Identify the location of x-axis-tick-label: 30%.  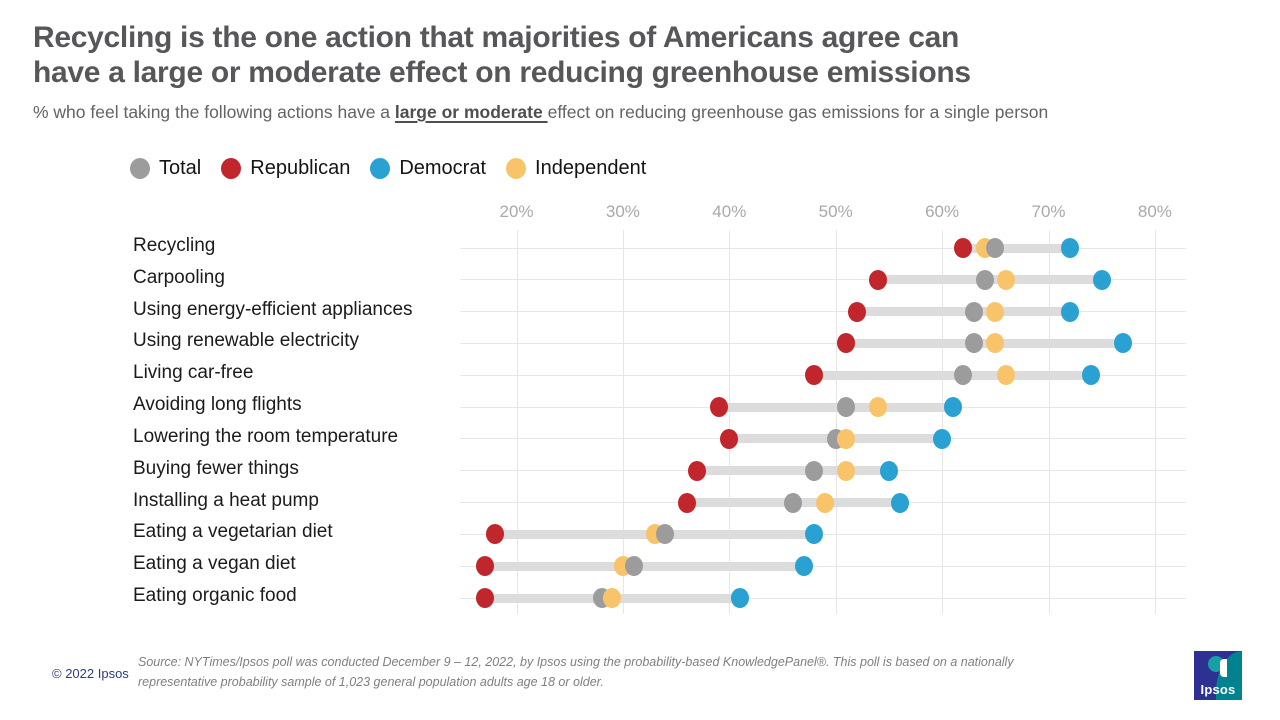
(622, 211).